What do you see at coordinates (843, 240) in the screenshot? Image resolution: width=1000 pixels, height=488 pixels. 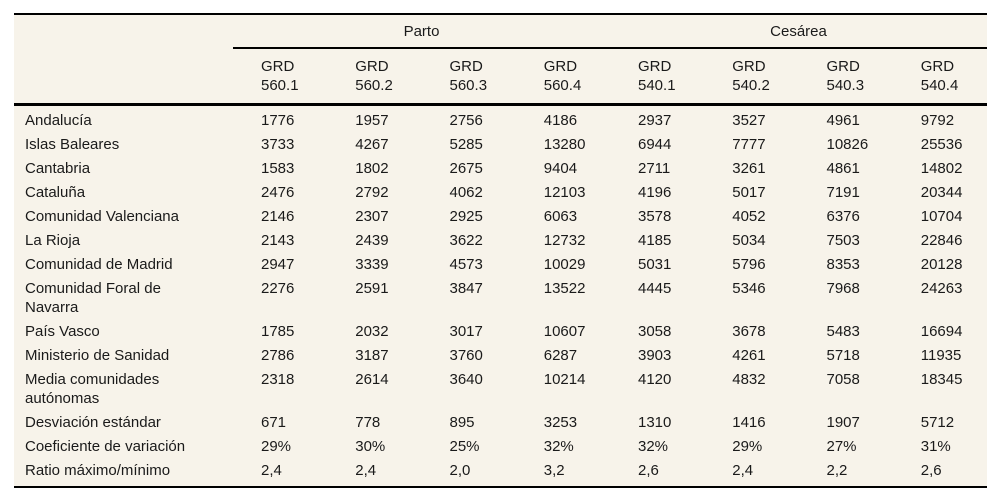 I see `value-cell: 7503` at bounding box center [843, 240].